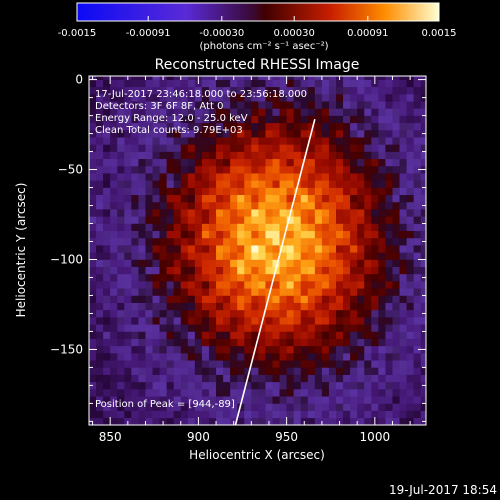 The image size is (500, 500). Describe the element at coordinates (77, 33) in the screenshot. I see `colorbar-tick-label: -0.0015` at that location.